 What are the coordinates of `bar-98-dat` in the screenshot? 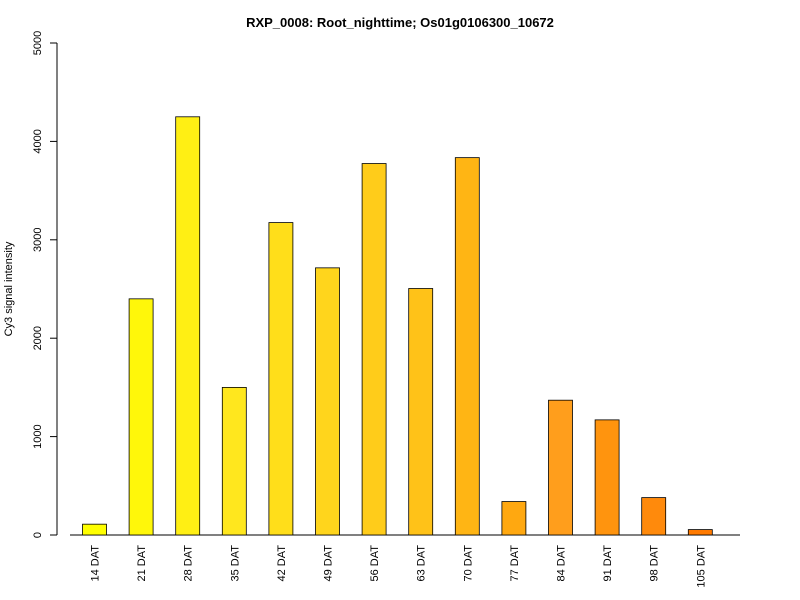 It's located at (654, 516).